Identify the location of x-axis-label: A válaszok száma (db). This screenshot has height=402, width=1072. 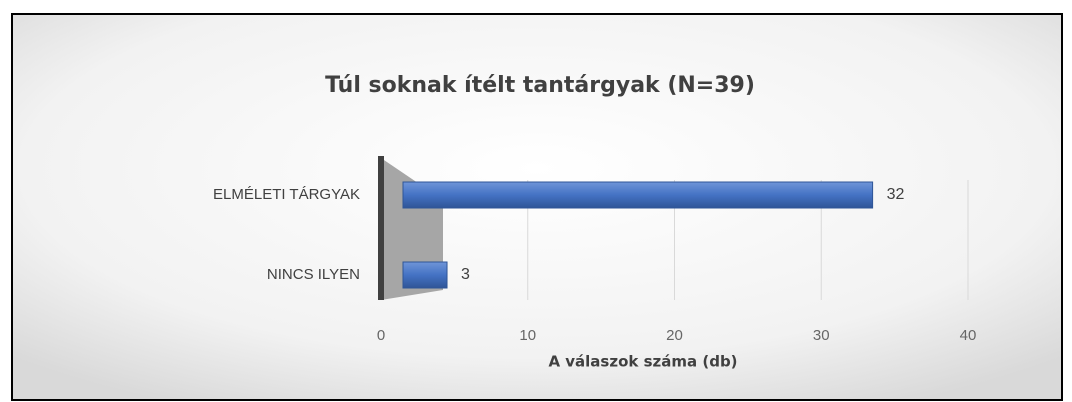
(642, 362).